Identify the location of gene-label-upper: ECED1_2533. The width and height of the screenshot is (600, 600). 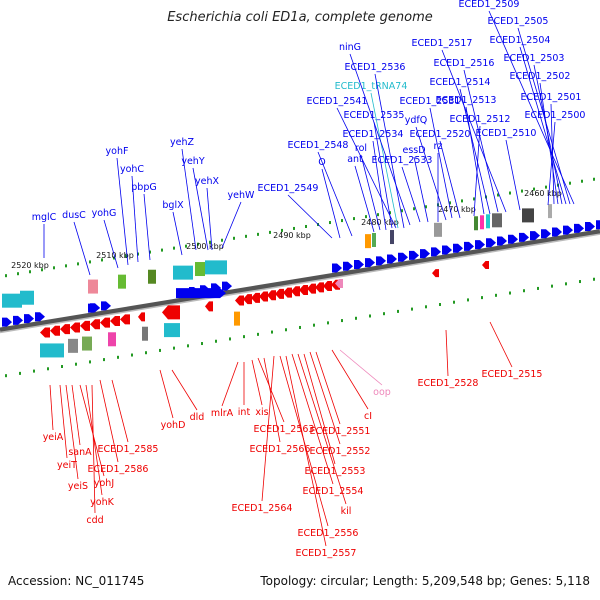
(402, 160).